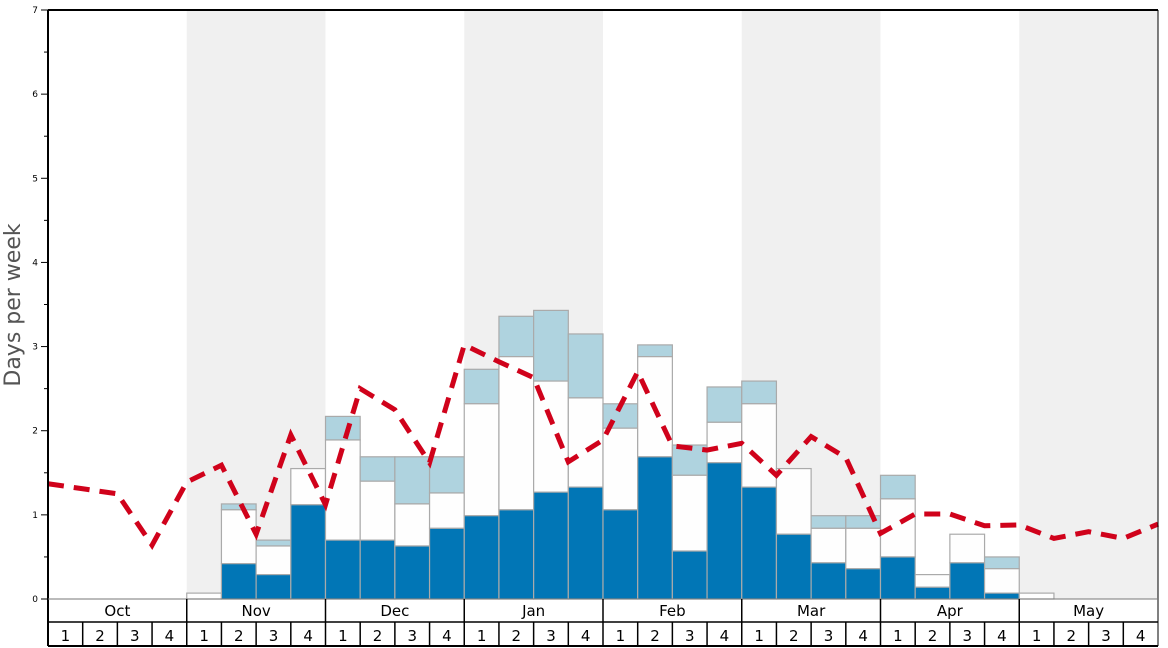 The image size is (1168, 648). Describe the element at coordinates (35, 179) in the screenshot. I see `y-tick-label: 5` at that location.